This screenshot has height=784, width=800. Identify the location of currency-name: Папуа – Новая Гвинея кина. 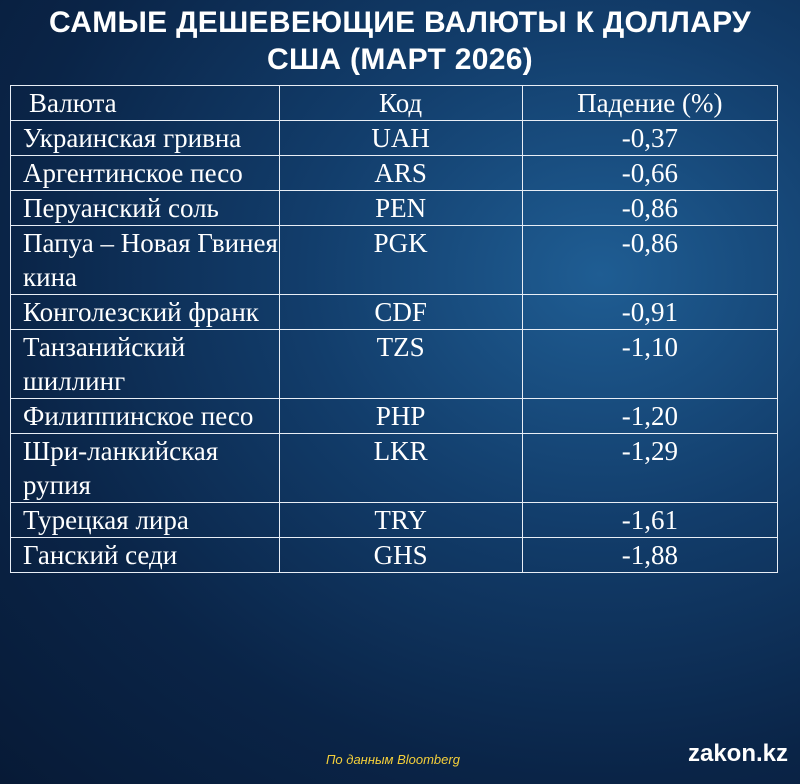
(145, 260).